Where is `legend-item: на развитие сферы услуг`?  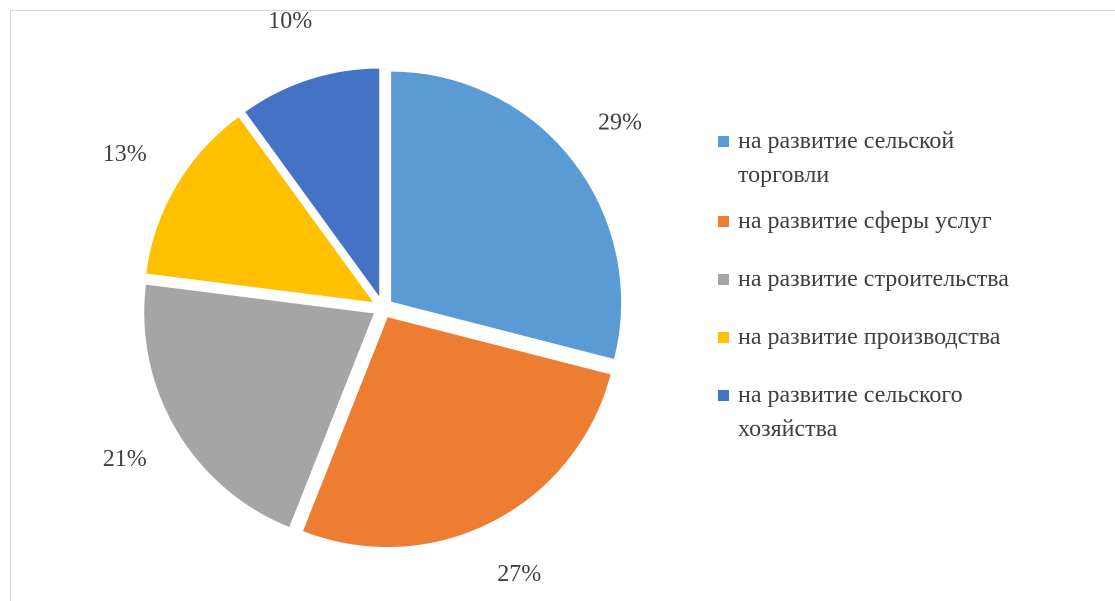 legend-item: на развитие сферы услуг is located at coordinates (916, 221).